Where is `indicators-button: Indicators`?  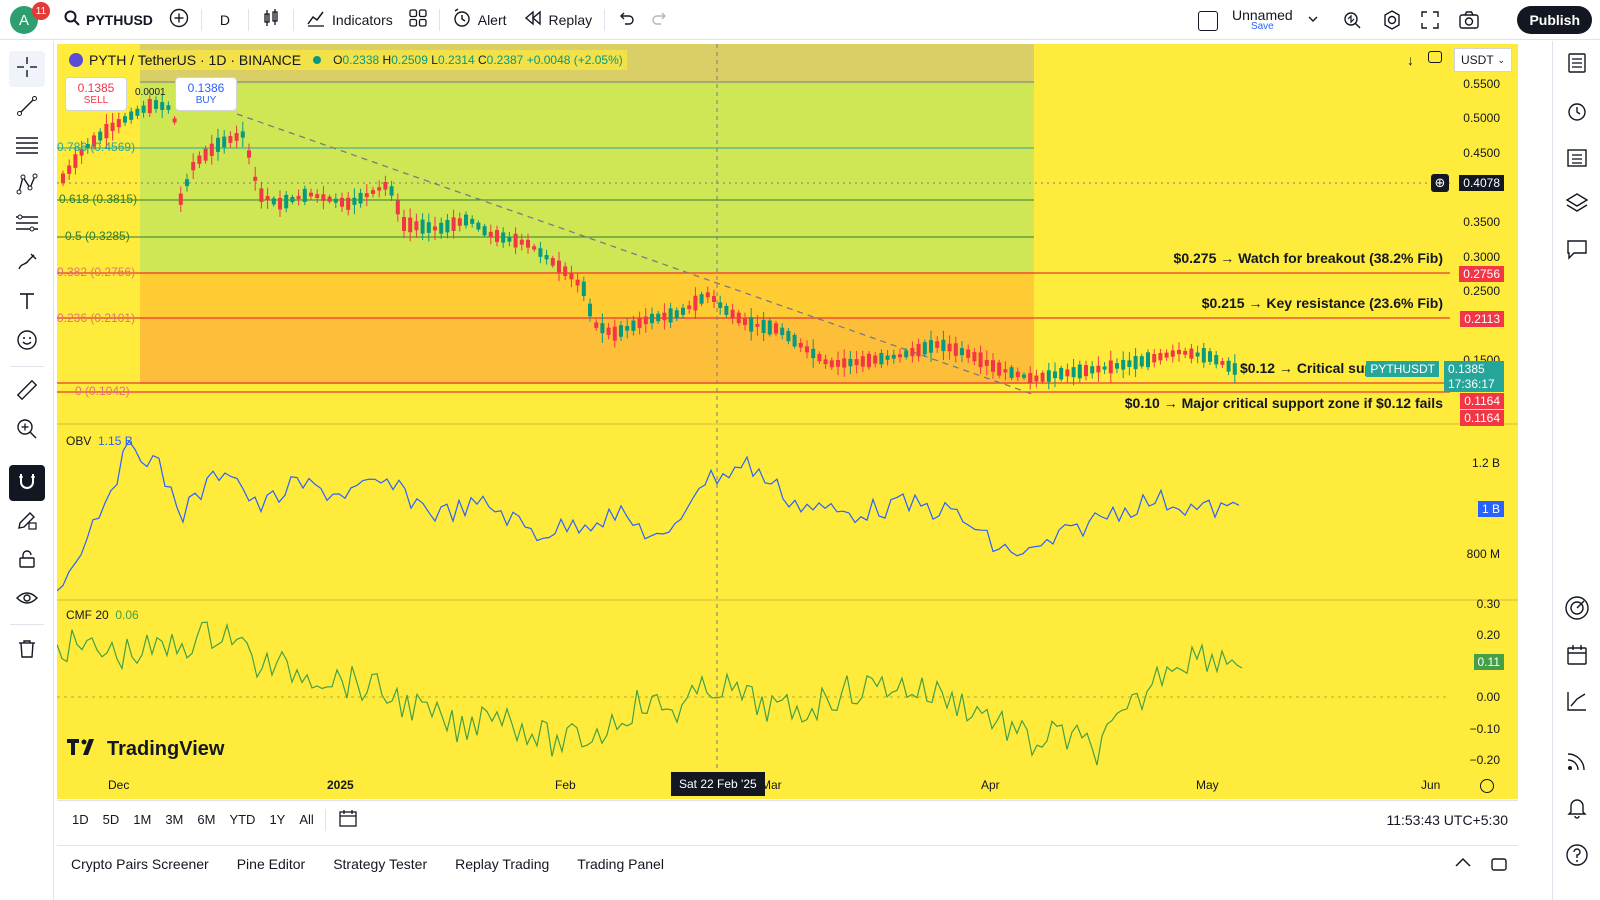 indicators-button: Indicators is located at coordinates (349, 20).